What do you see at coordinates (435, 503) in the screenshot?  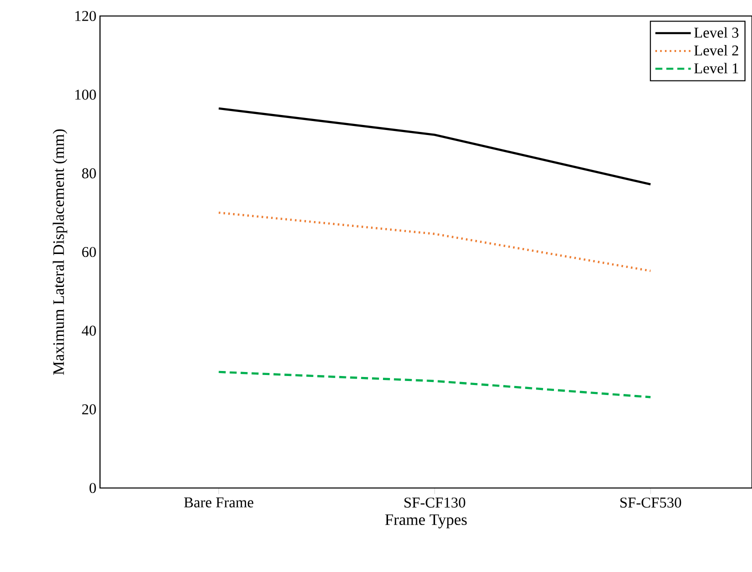 I see `x-tick-label: SF-CF130` at bounding box center [435, 503].